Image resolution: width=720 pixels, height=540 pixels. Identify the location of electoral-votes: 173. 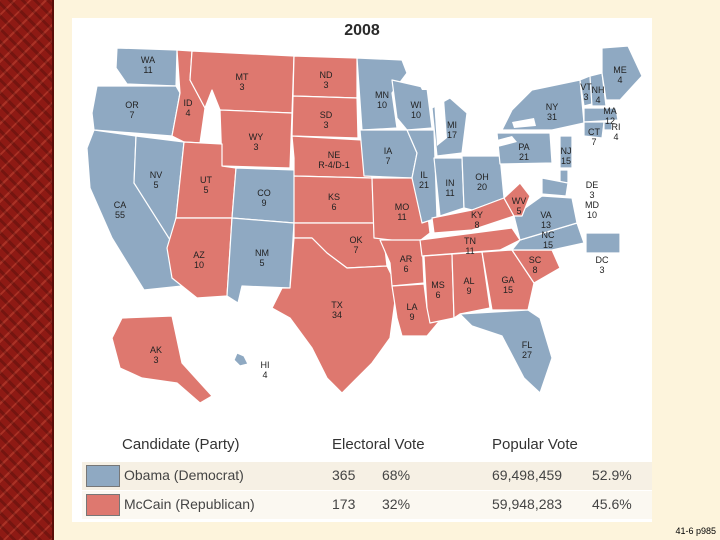
(344, 504).